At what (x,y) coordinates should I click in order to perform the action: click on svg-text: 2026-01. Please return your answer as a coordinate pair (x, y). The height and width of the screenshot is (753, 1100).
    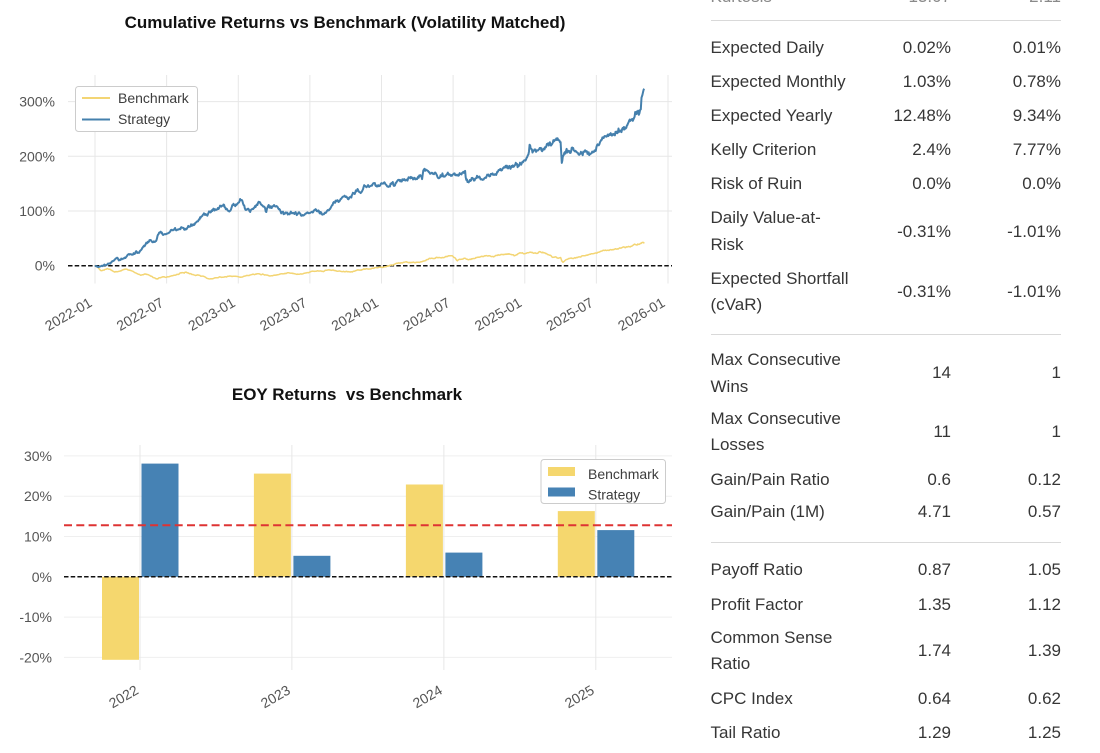
    Looking at the image, I should click on (641, 314).